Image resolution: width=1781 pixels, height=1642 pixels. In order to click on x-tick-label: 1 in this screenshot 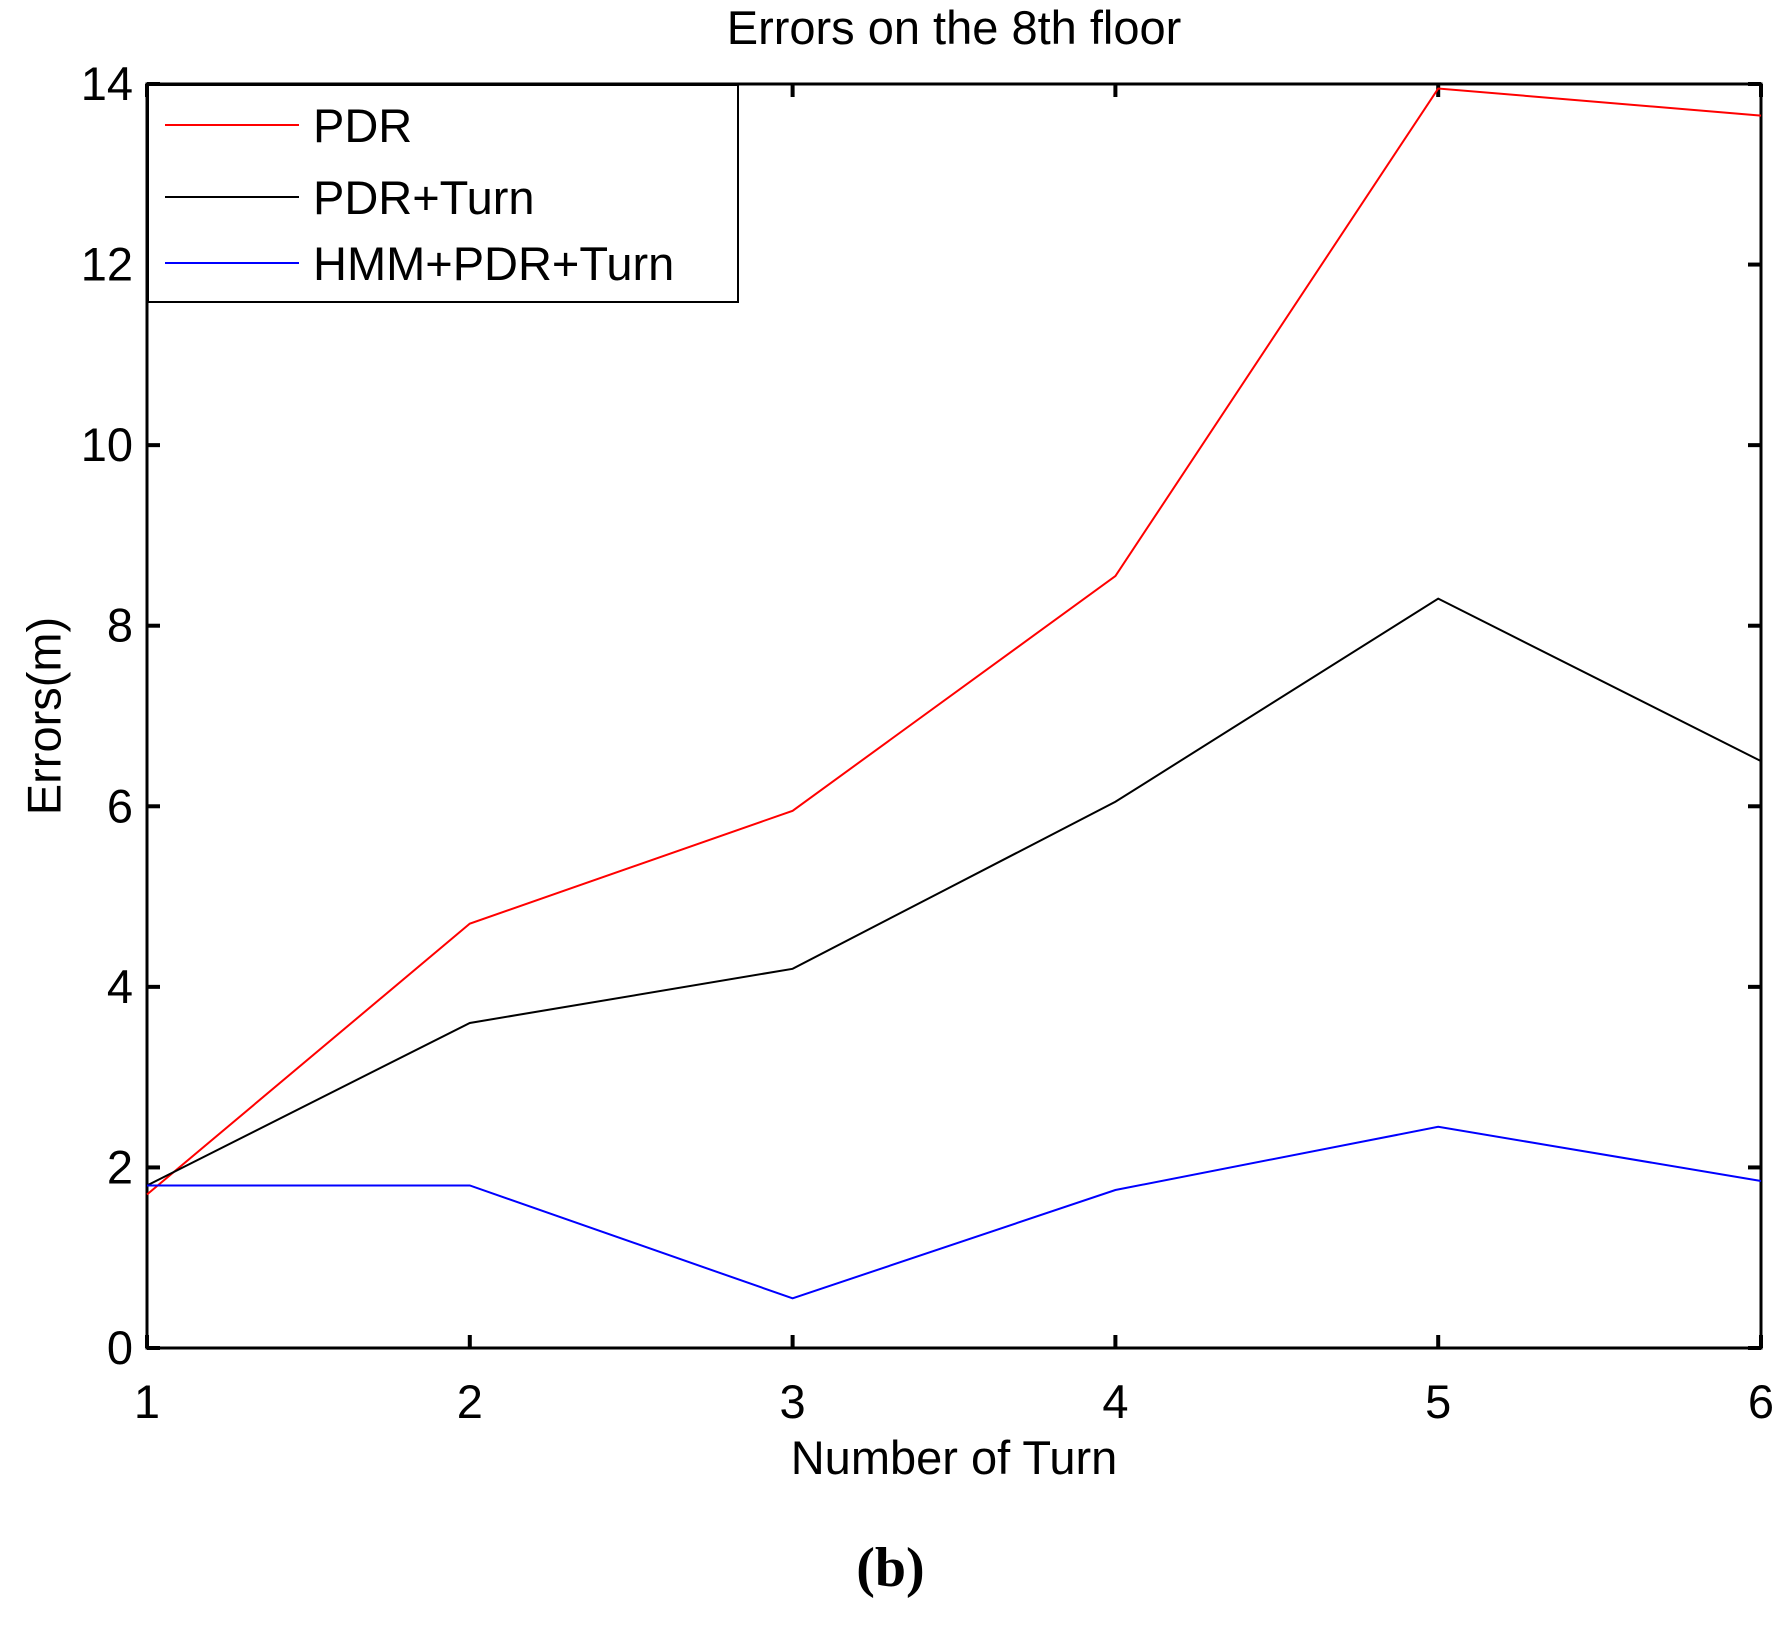, I will do `click(147, 1401)`.